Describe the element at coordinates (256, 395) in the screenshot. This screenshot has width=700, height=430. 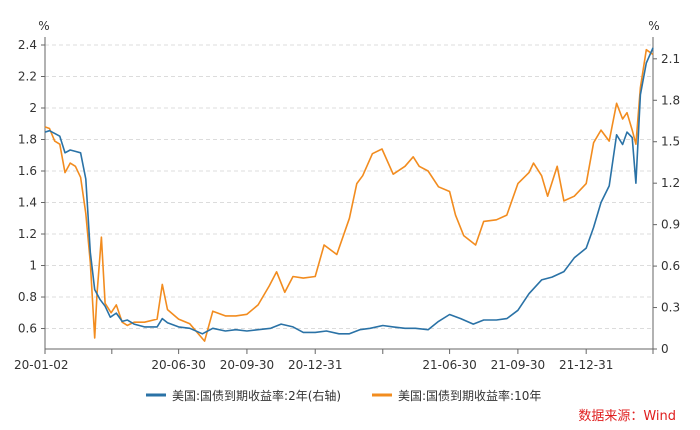
I see `legend-label: 美国:国债到期收益率:2年(右轴)` at that location.